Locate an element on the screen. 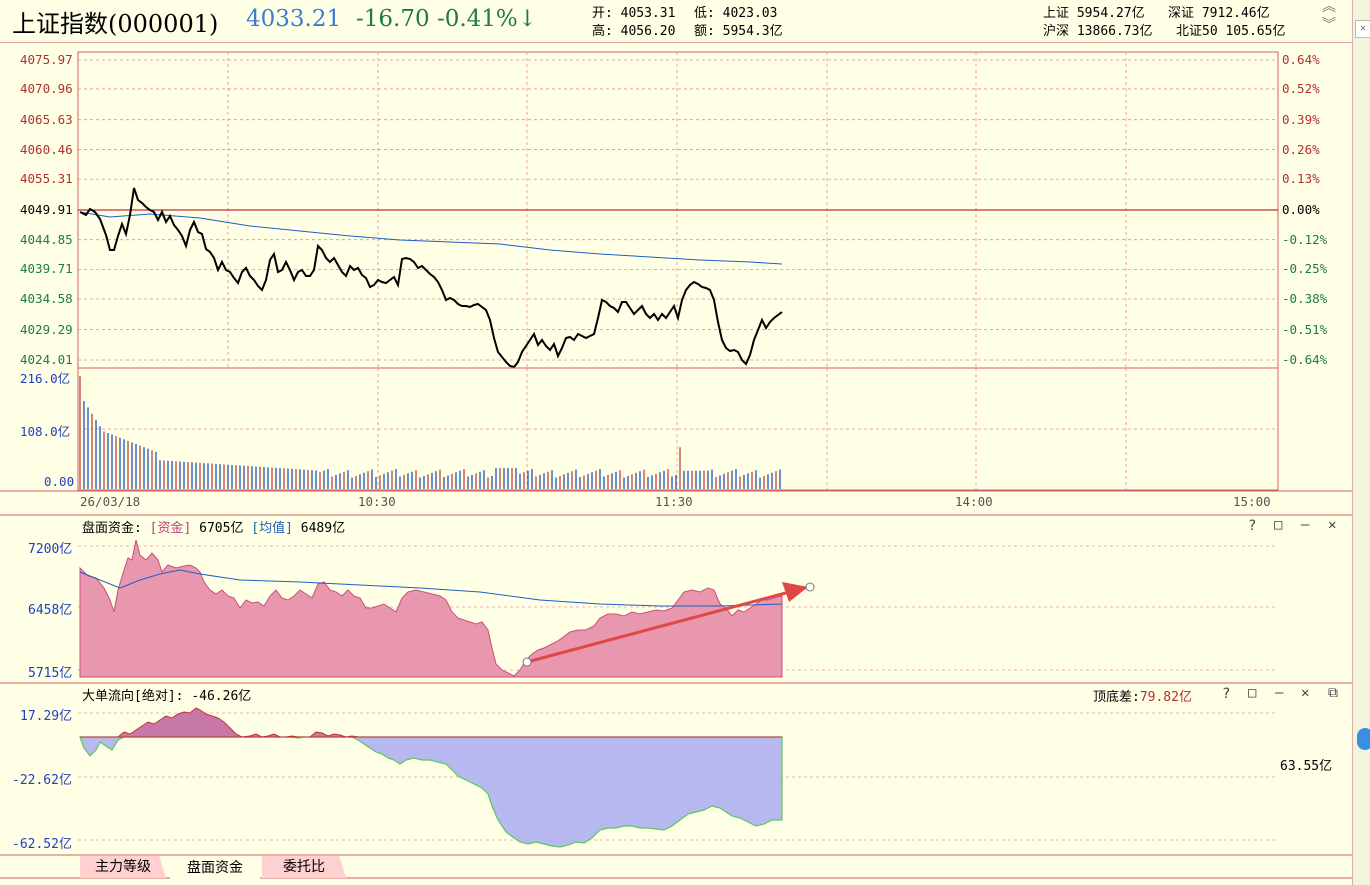 The height and width of the screenshot is (885, 1370). flow-negative-area is located at coordinates (431, 792).